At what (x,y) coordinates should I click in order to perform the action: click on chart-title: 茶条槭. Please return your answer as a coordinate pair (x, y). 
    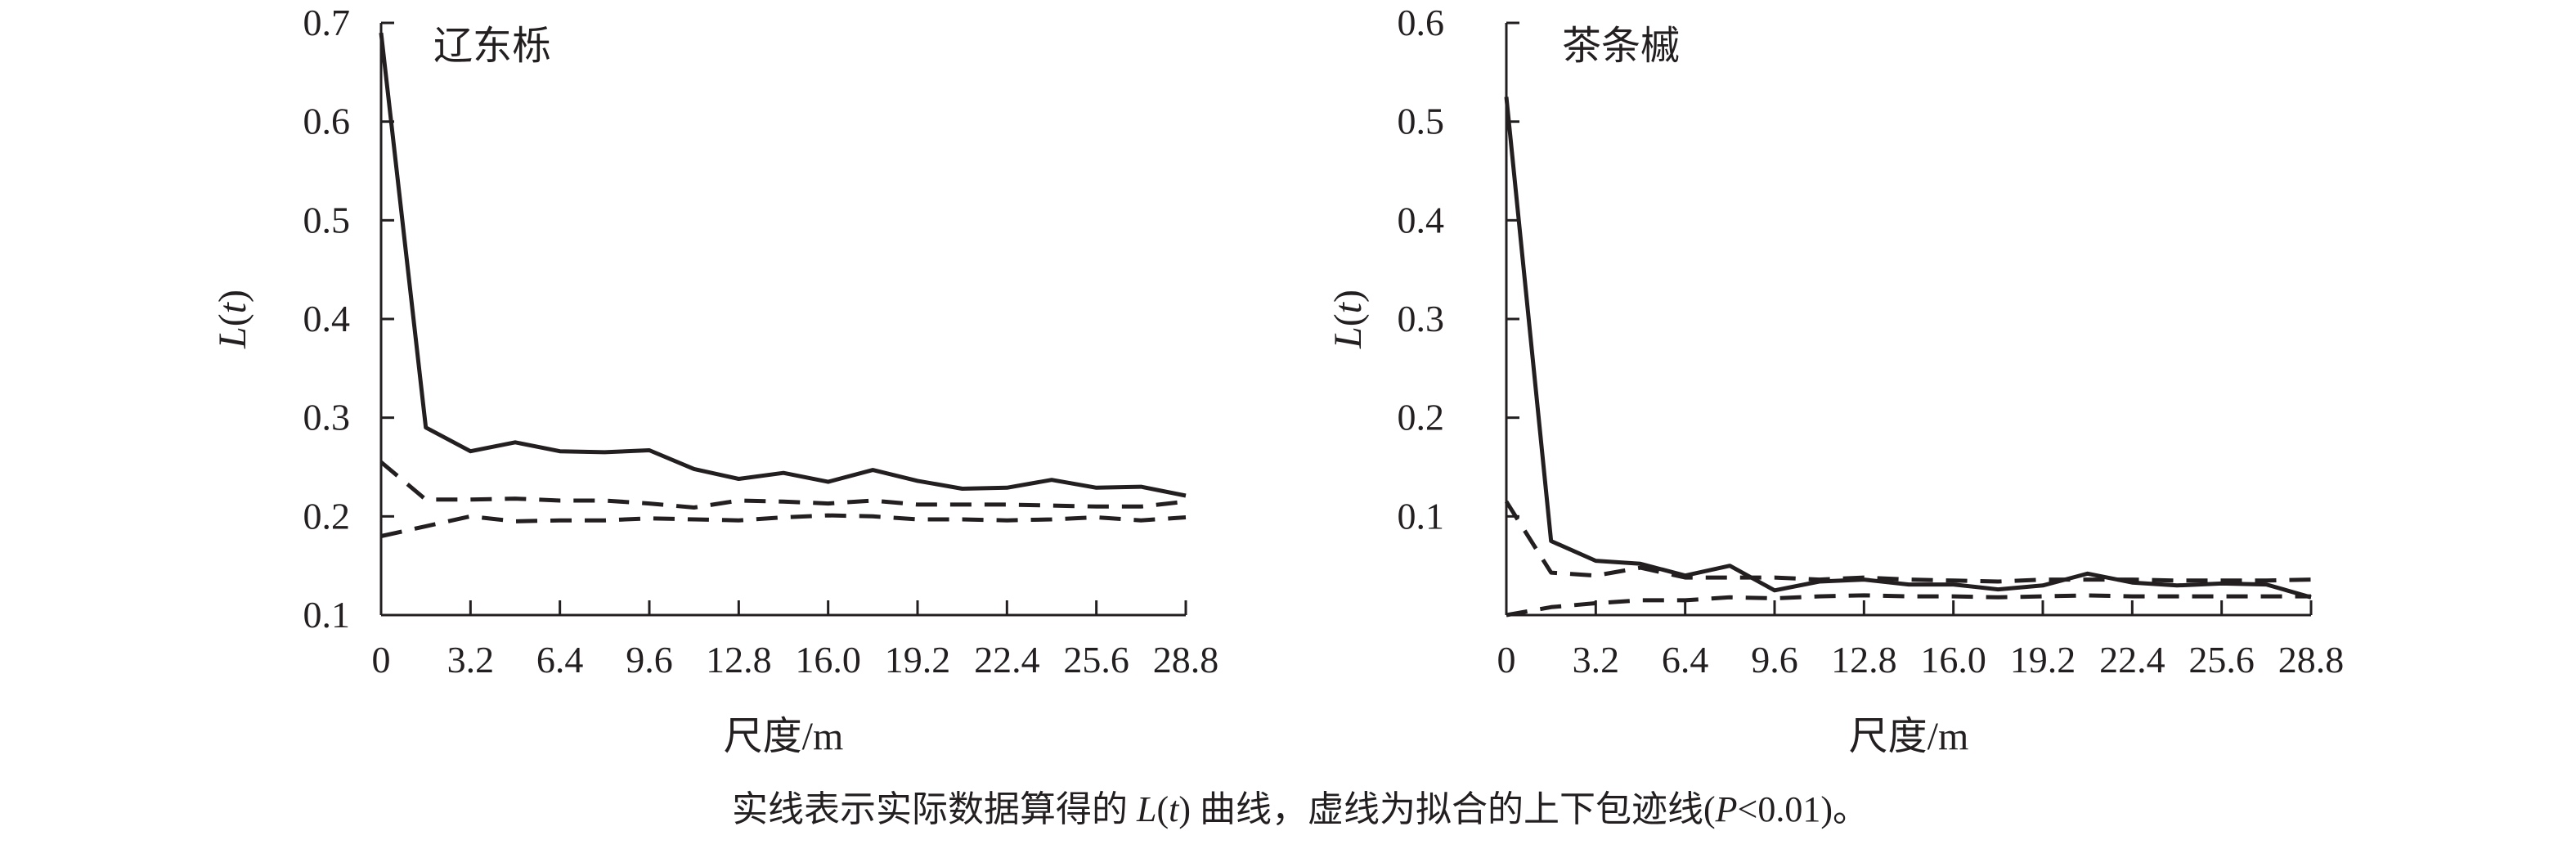
    Looking at the image, I should click on (1621, 46).